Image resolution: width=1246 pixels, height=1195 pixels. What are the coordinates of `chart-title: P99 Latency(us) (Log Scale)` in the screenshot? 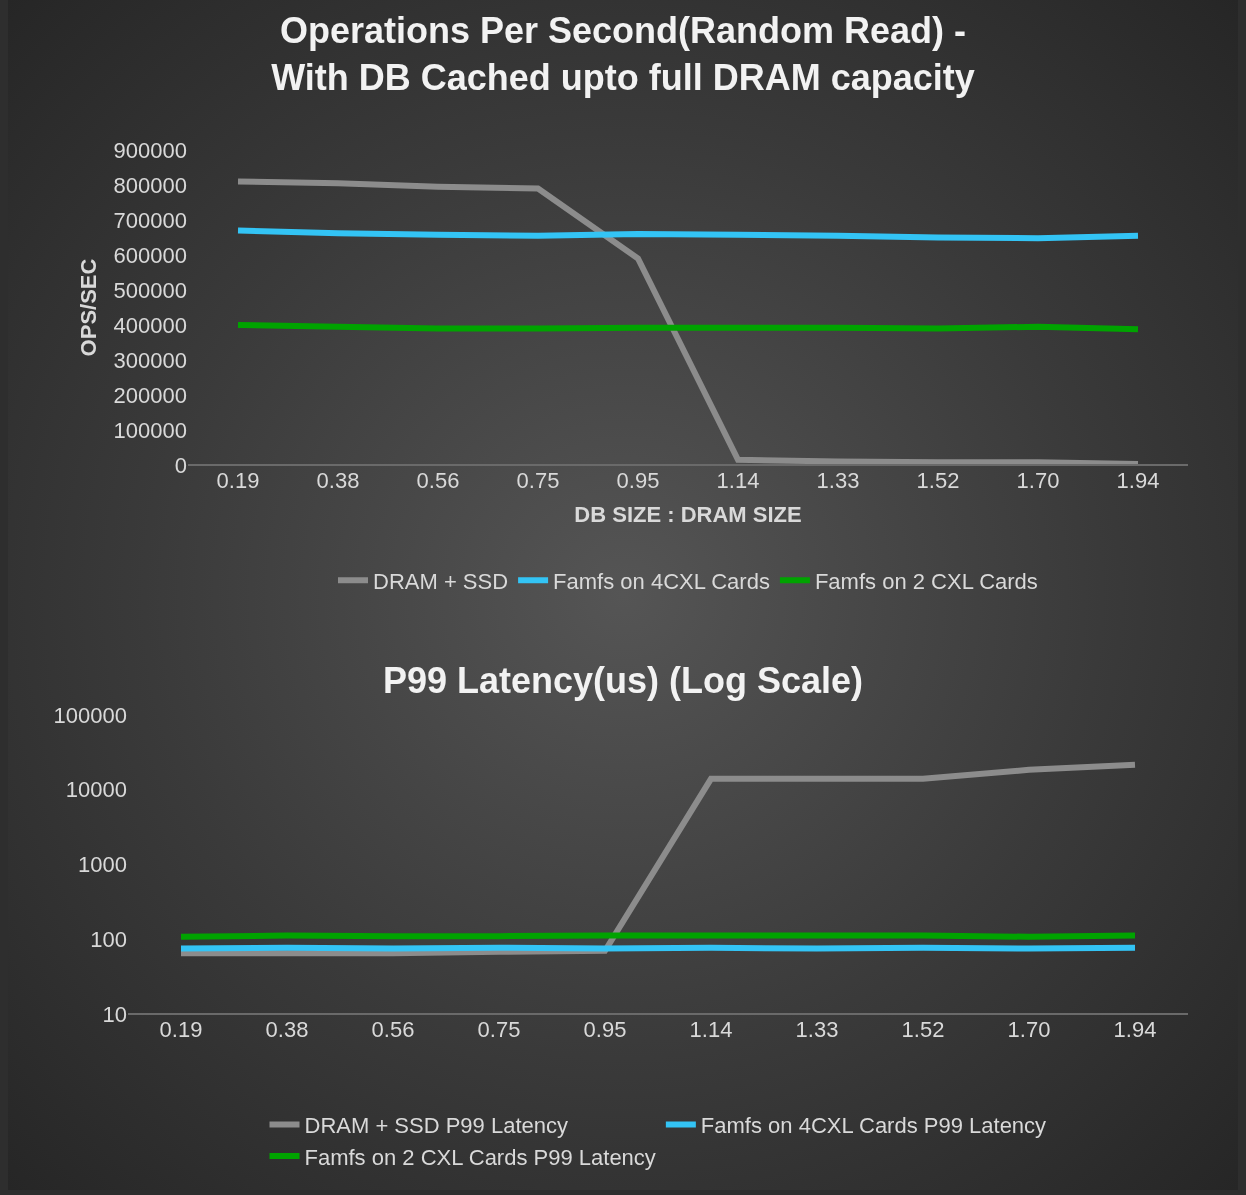 It's located at (623, 681).